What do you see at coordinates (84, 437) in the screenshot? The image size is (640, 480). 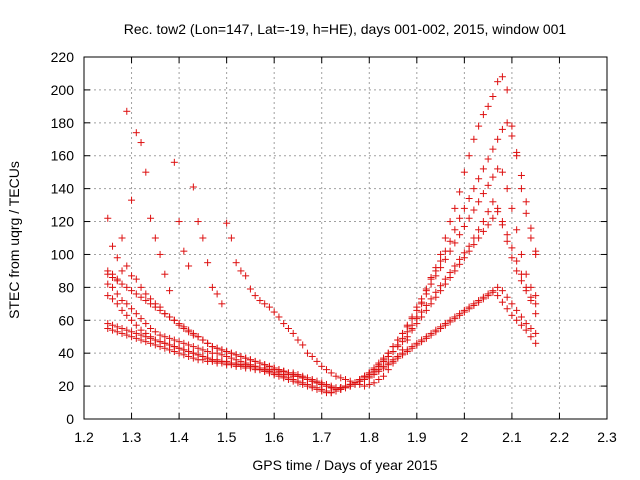 I see `x-tick-label: 1.2` at bounding box center [84, 437].